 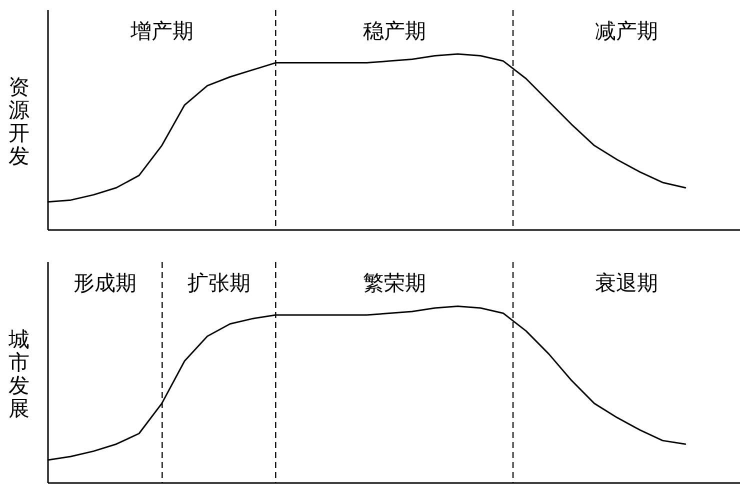 I want to click on text: 繁荣期, so click(x=394, y=283).